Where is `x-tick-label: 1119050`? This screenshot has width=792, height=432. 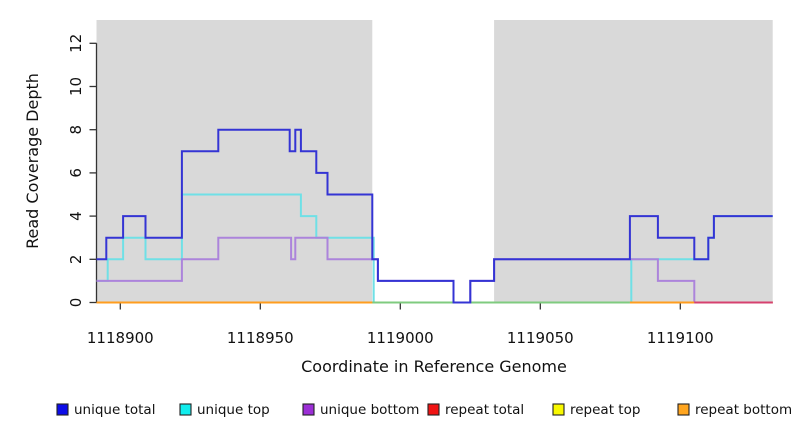 x-tick-label: 1119050 is located at coordinates (540, 338).